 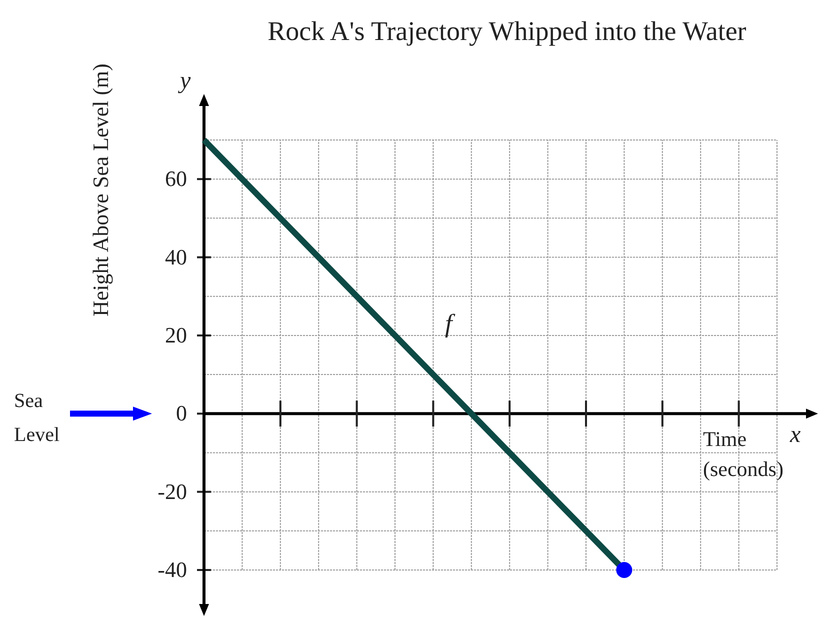 I want to click on text: Sea Level, so click(x=37, y=418).